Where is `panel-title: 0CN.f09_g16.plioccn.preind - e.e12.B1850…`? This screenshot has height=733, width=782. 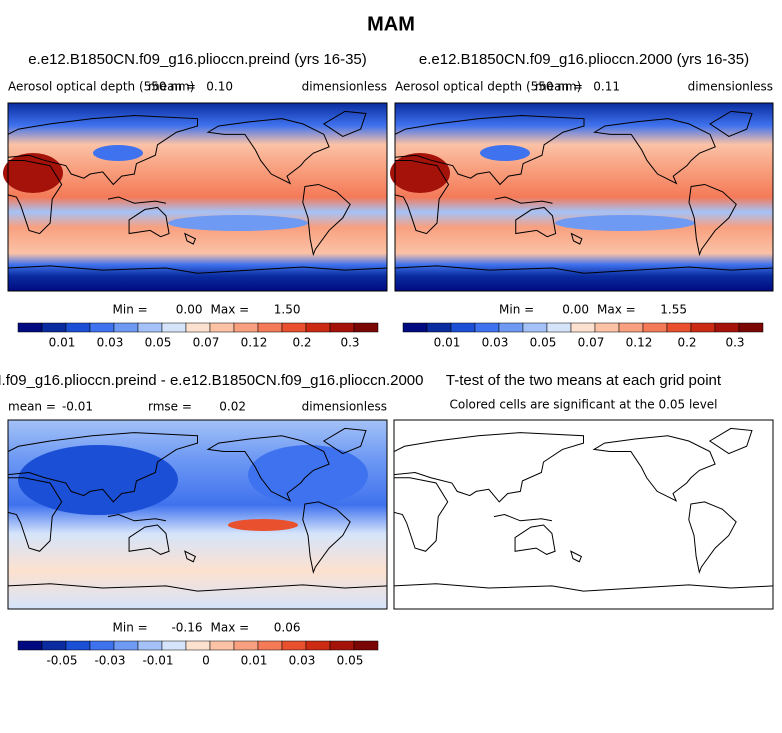
panel-title: 0CN.f09_g16.plioccn.preind - e.e12.B1850… is located at coordinates (211, 380).